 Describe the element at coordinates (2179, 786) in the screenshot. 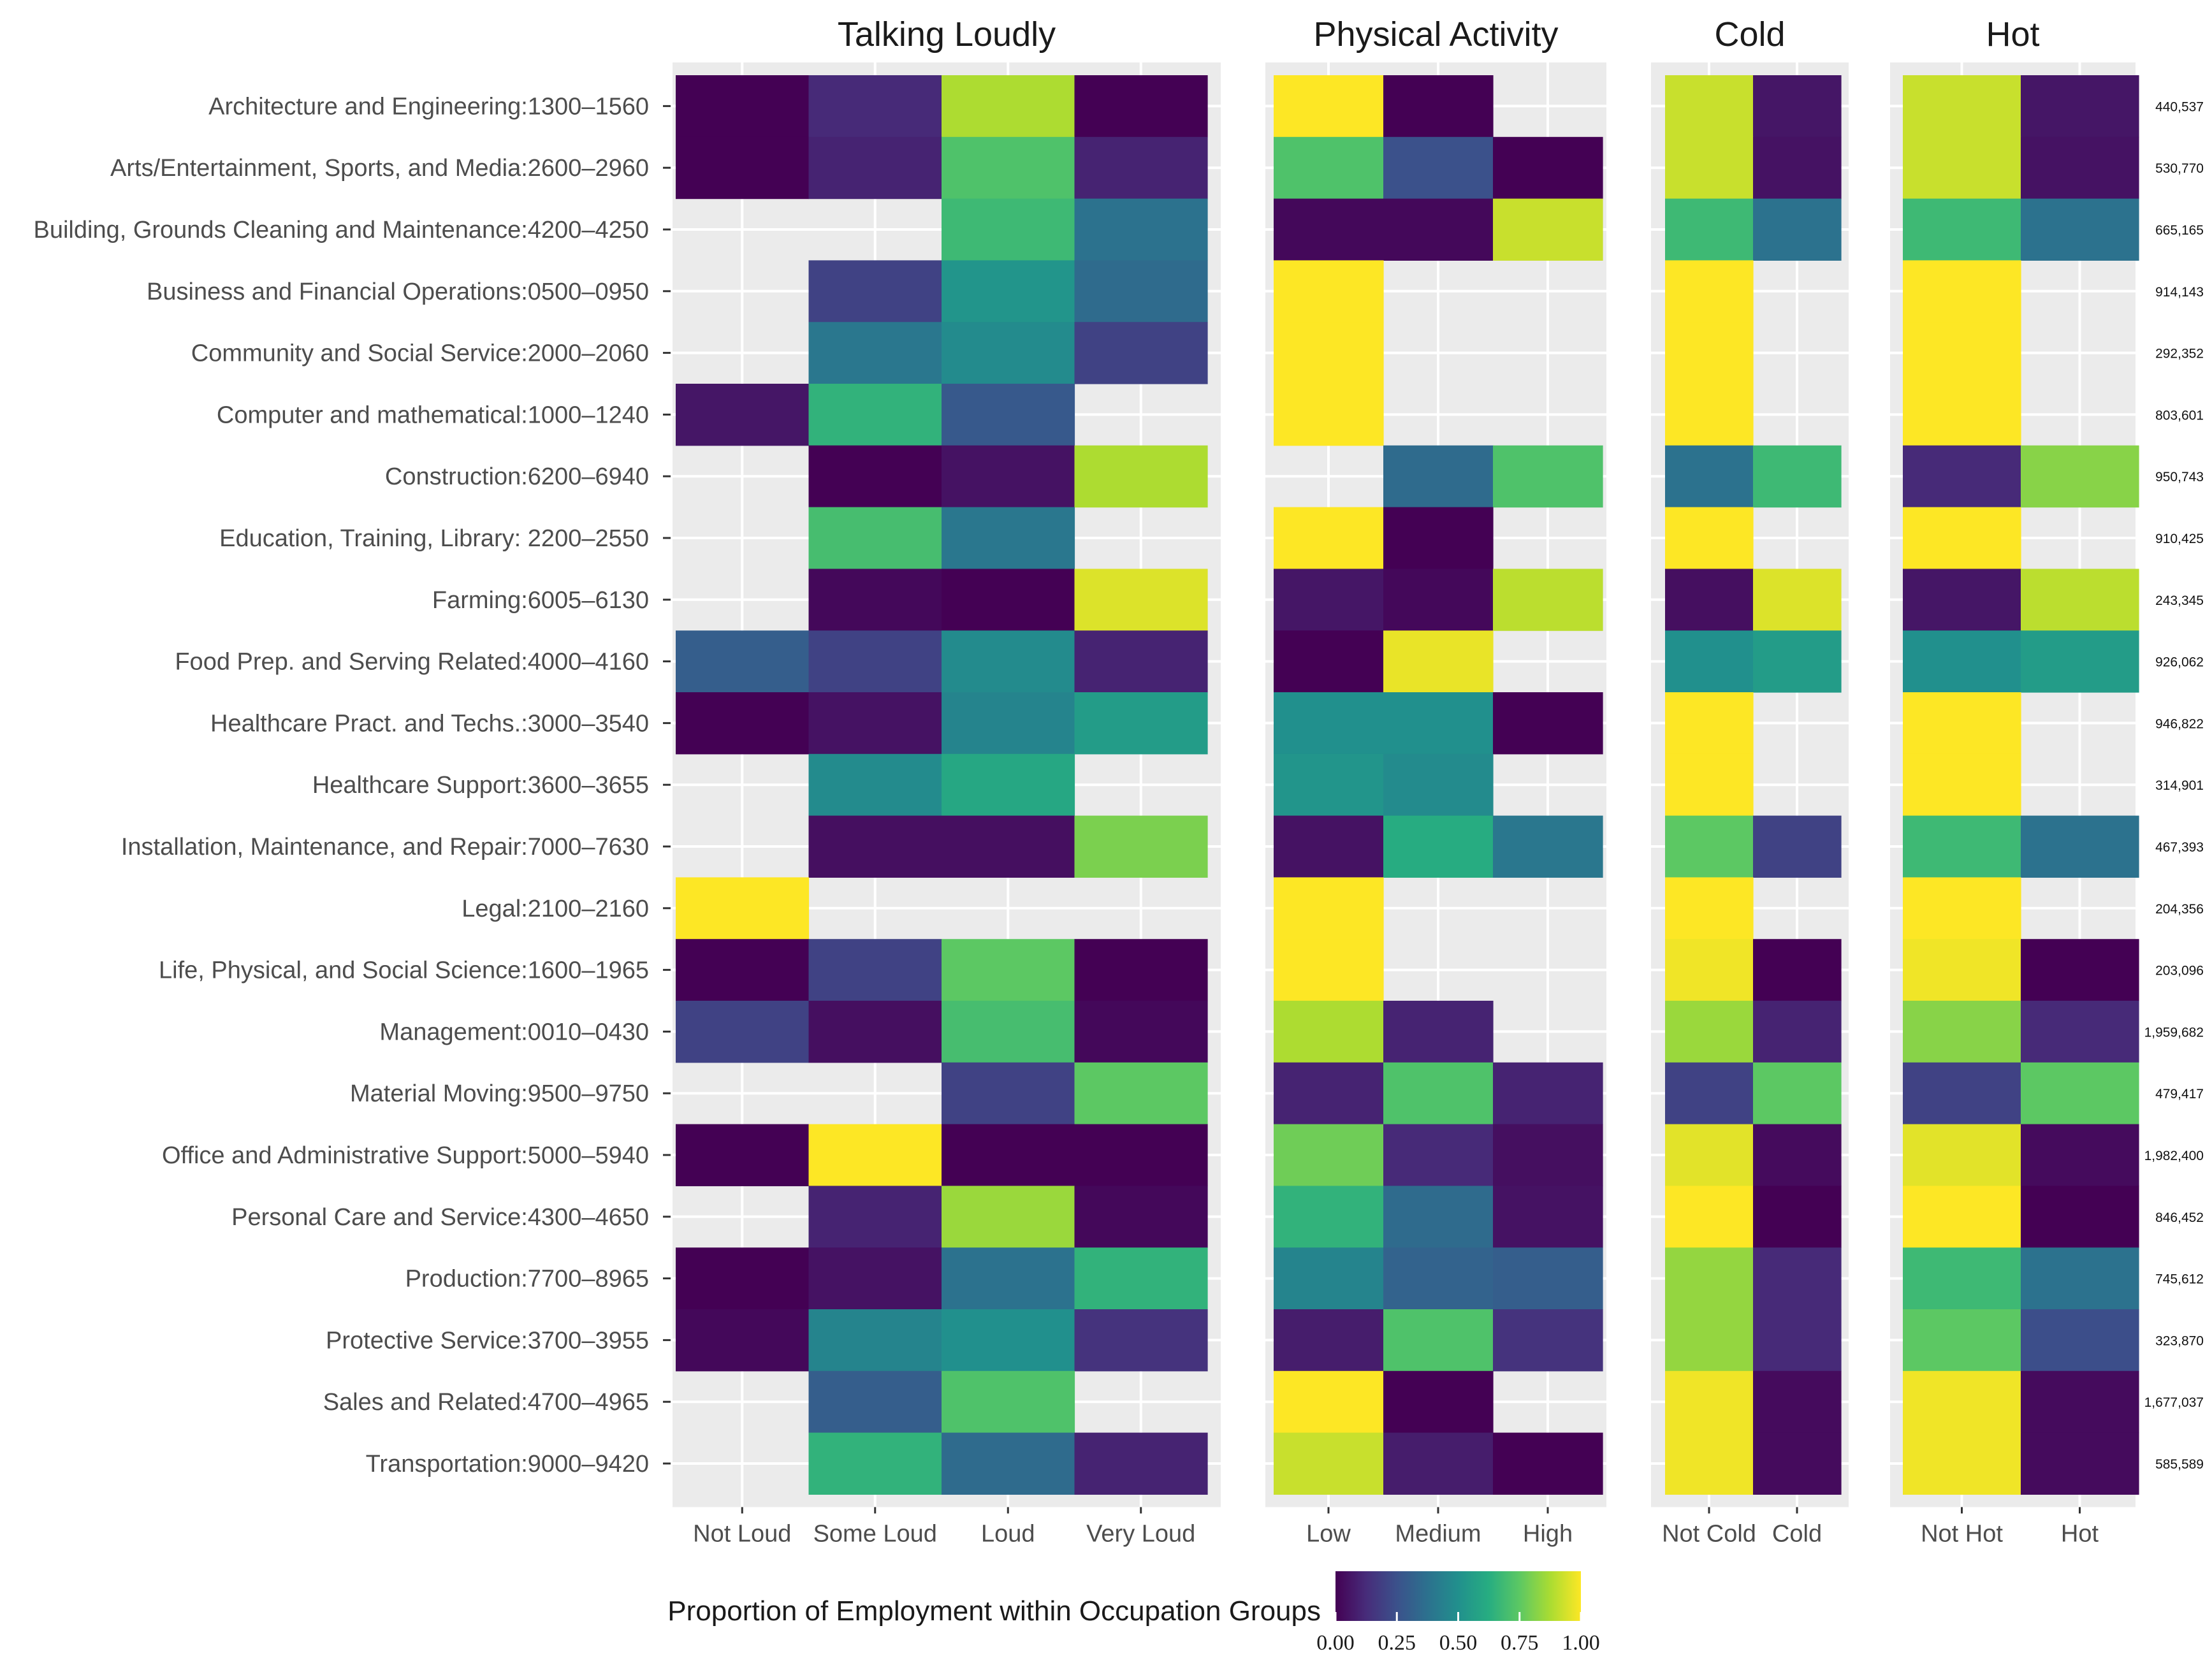

I see `count-label: 314,901` at that location.